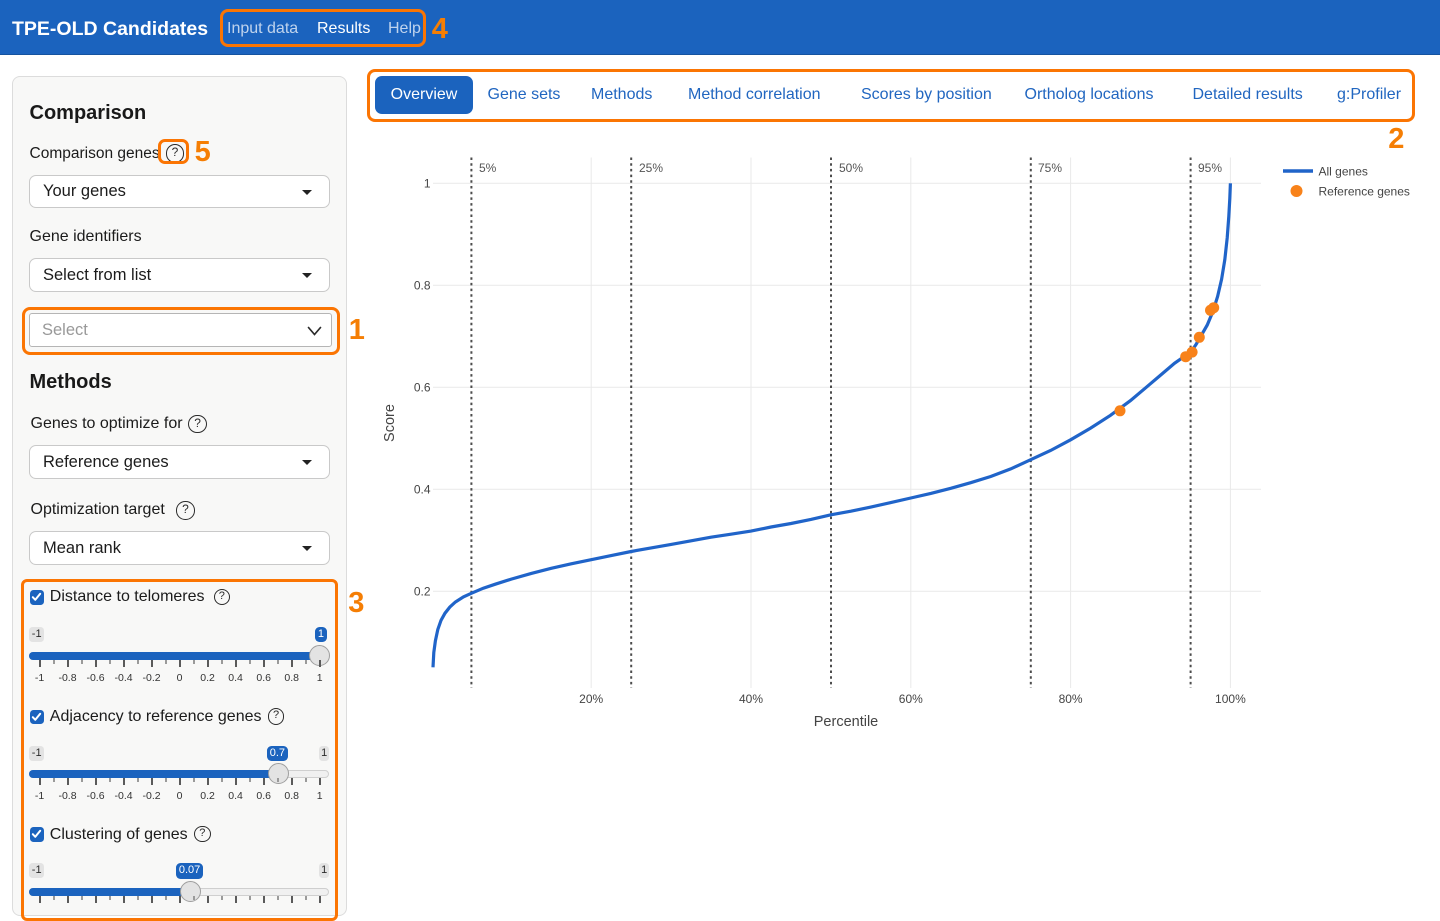  What do you see at coordinates (427, 184) in the screenshot?
I see `svg-text: 1` at bounding box center [427, 184].